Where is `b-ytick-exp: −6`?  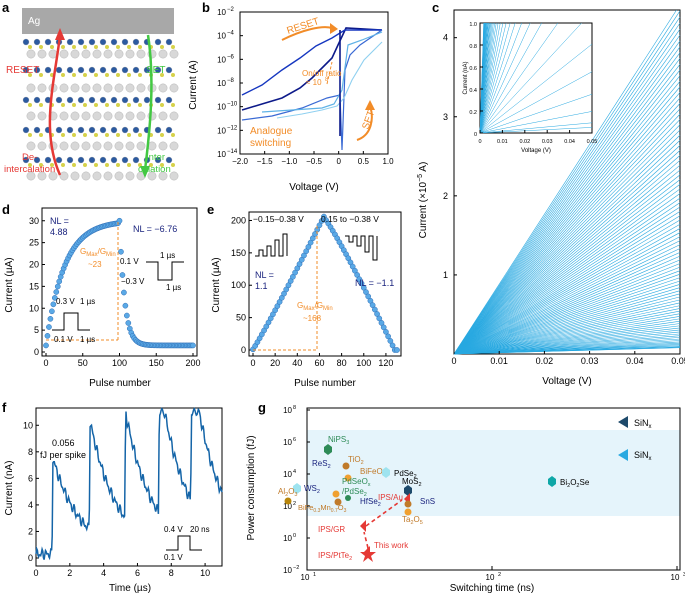
b-ytick-exp: −6 is located at coordinates (231, 57).